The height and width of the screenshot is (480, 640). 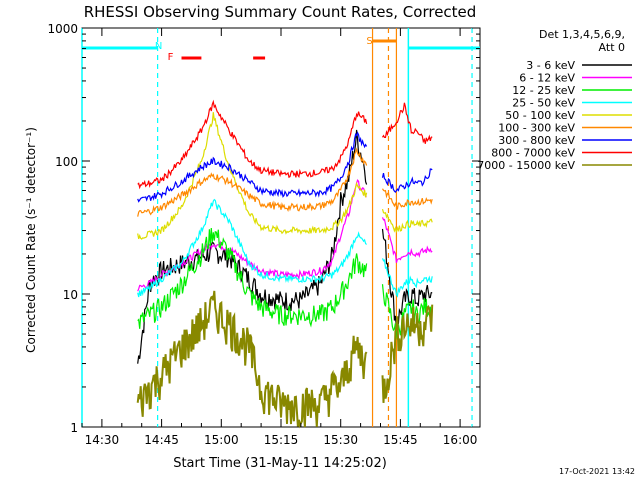 I want to click on y-tick-label: 1000, so click(x=62, y=29).